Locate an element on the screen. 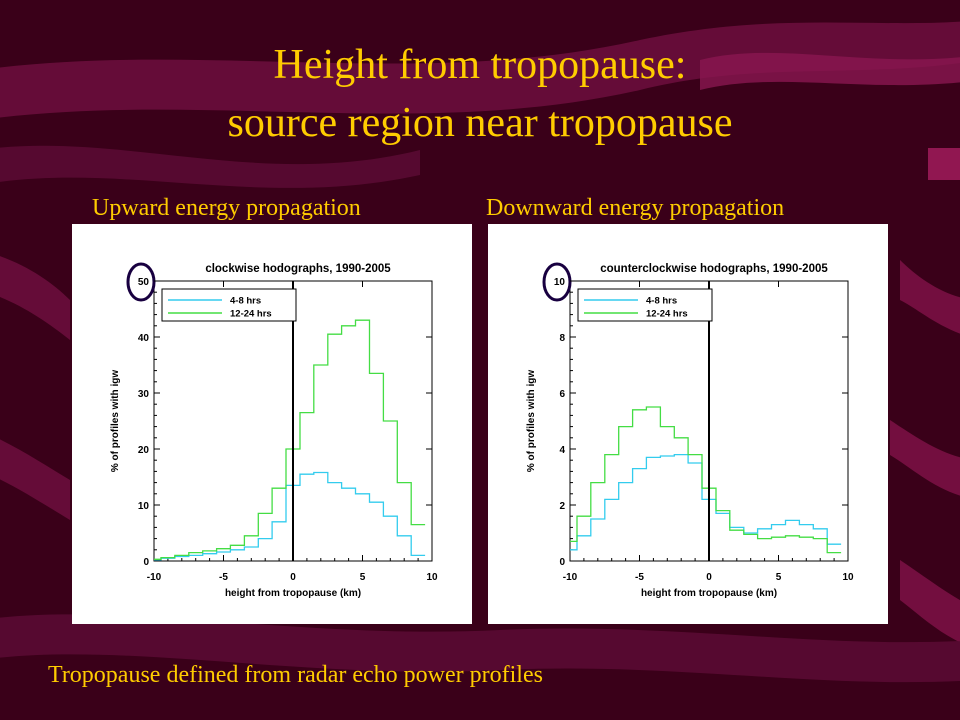  series-line-short is located at coordinates (290, 516).